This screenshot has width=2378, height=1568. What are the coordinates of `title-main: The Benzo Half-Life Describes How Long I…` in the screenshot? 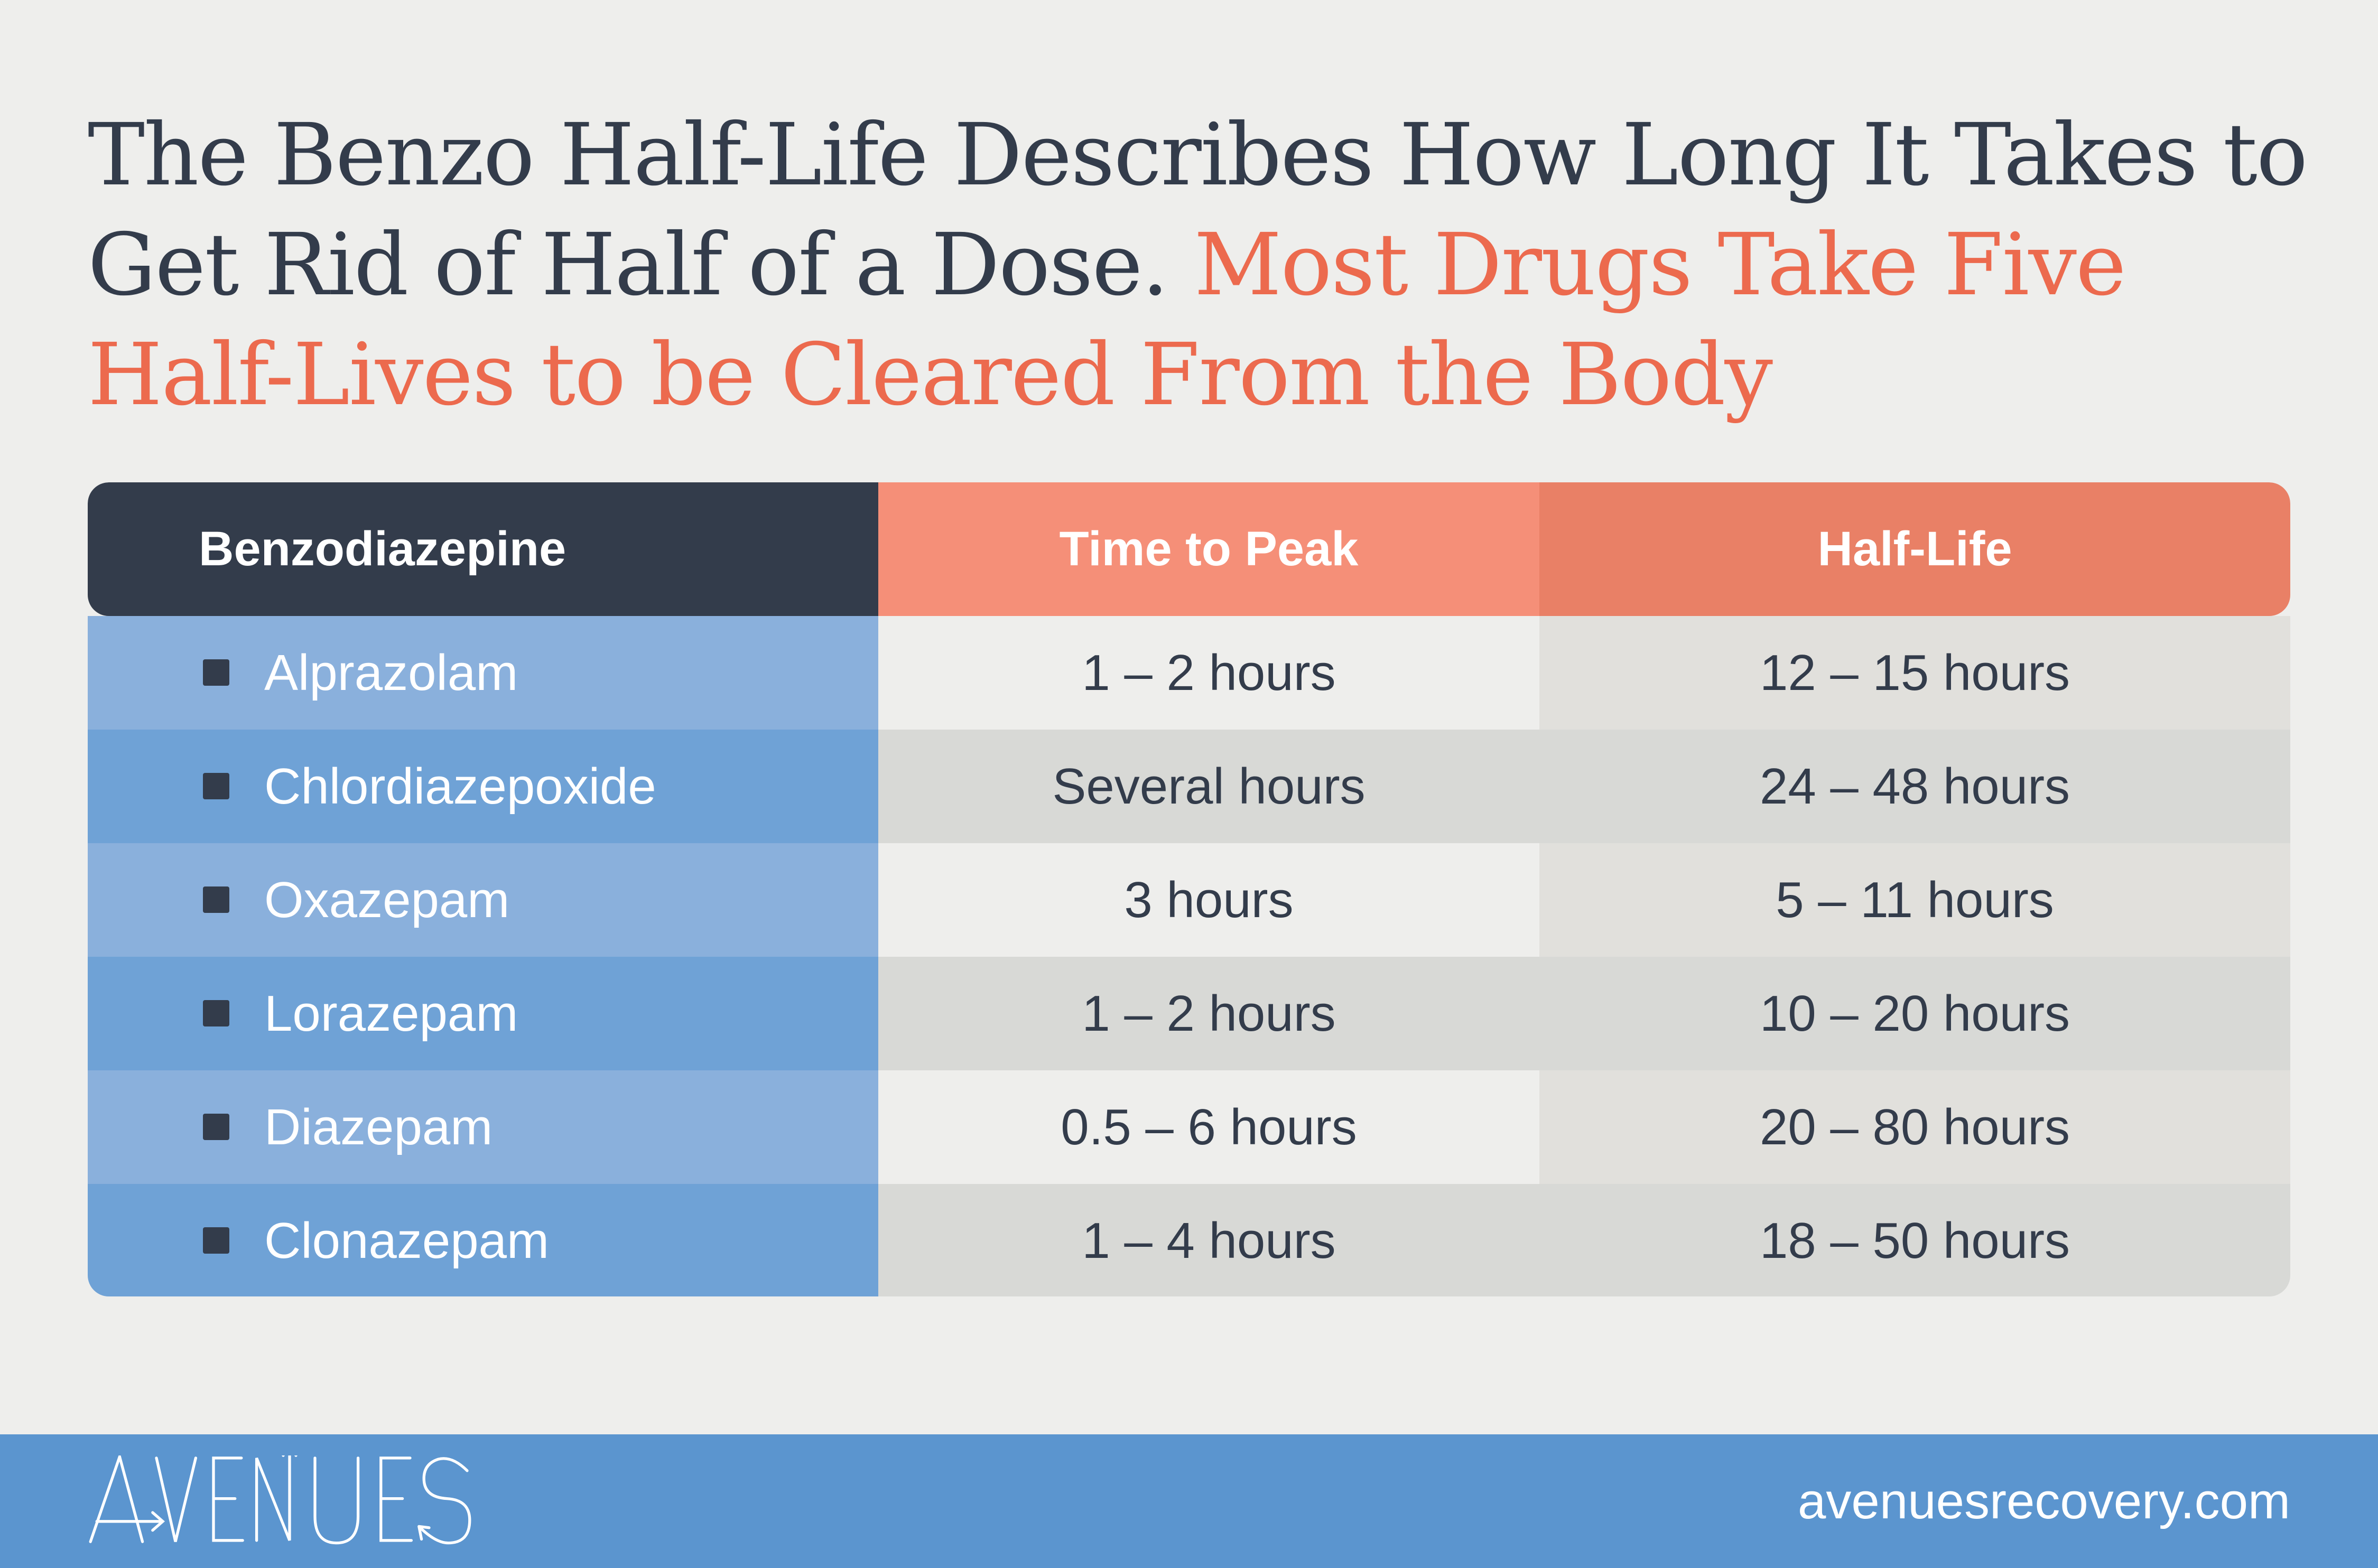 It's located at (1198, 210).